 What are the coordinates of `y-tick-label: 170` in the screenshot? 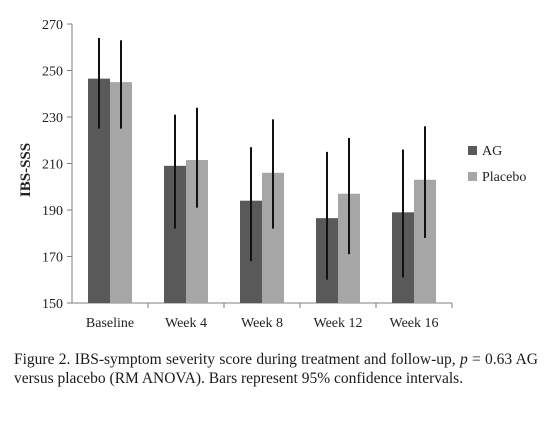 It's located at (52, 258).